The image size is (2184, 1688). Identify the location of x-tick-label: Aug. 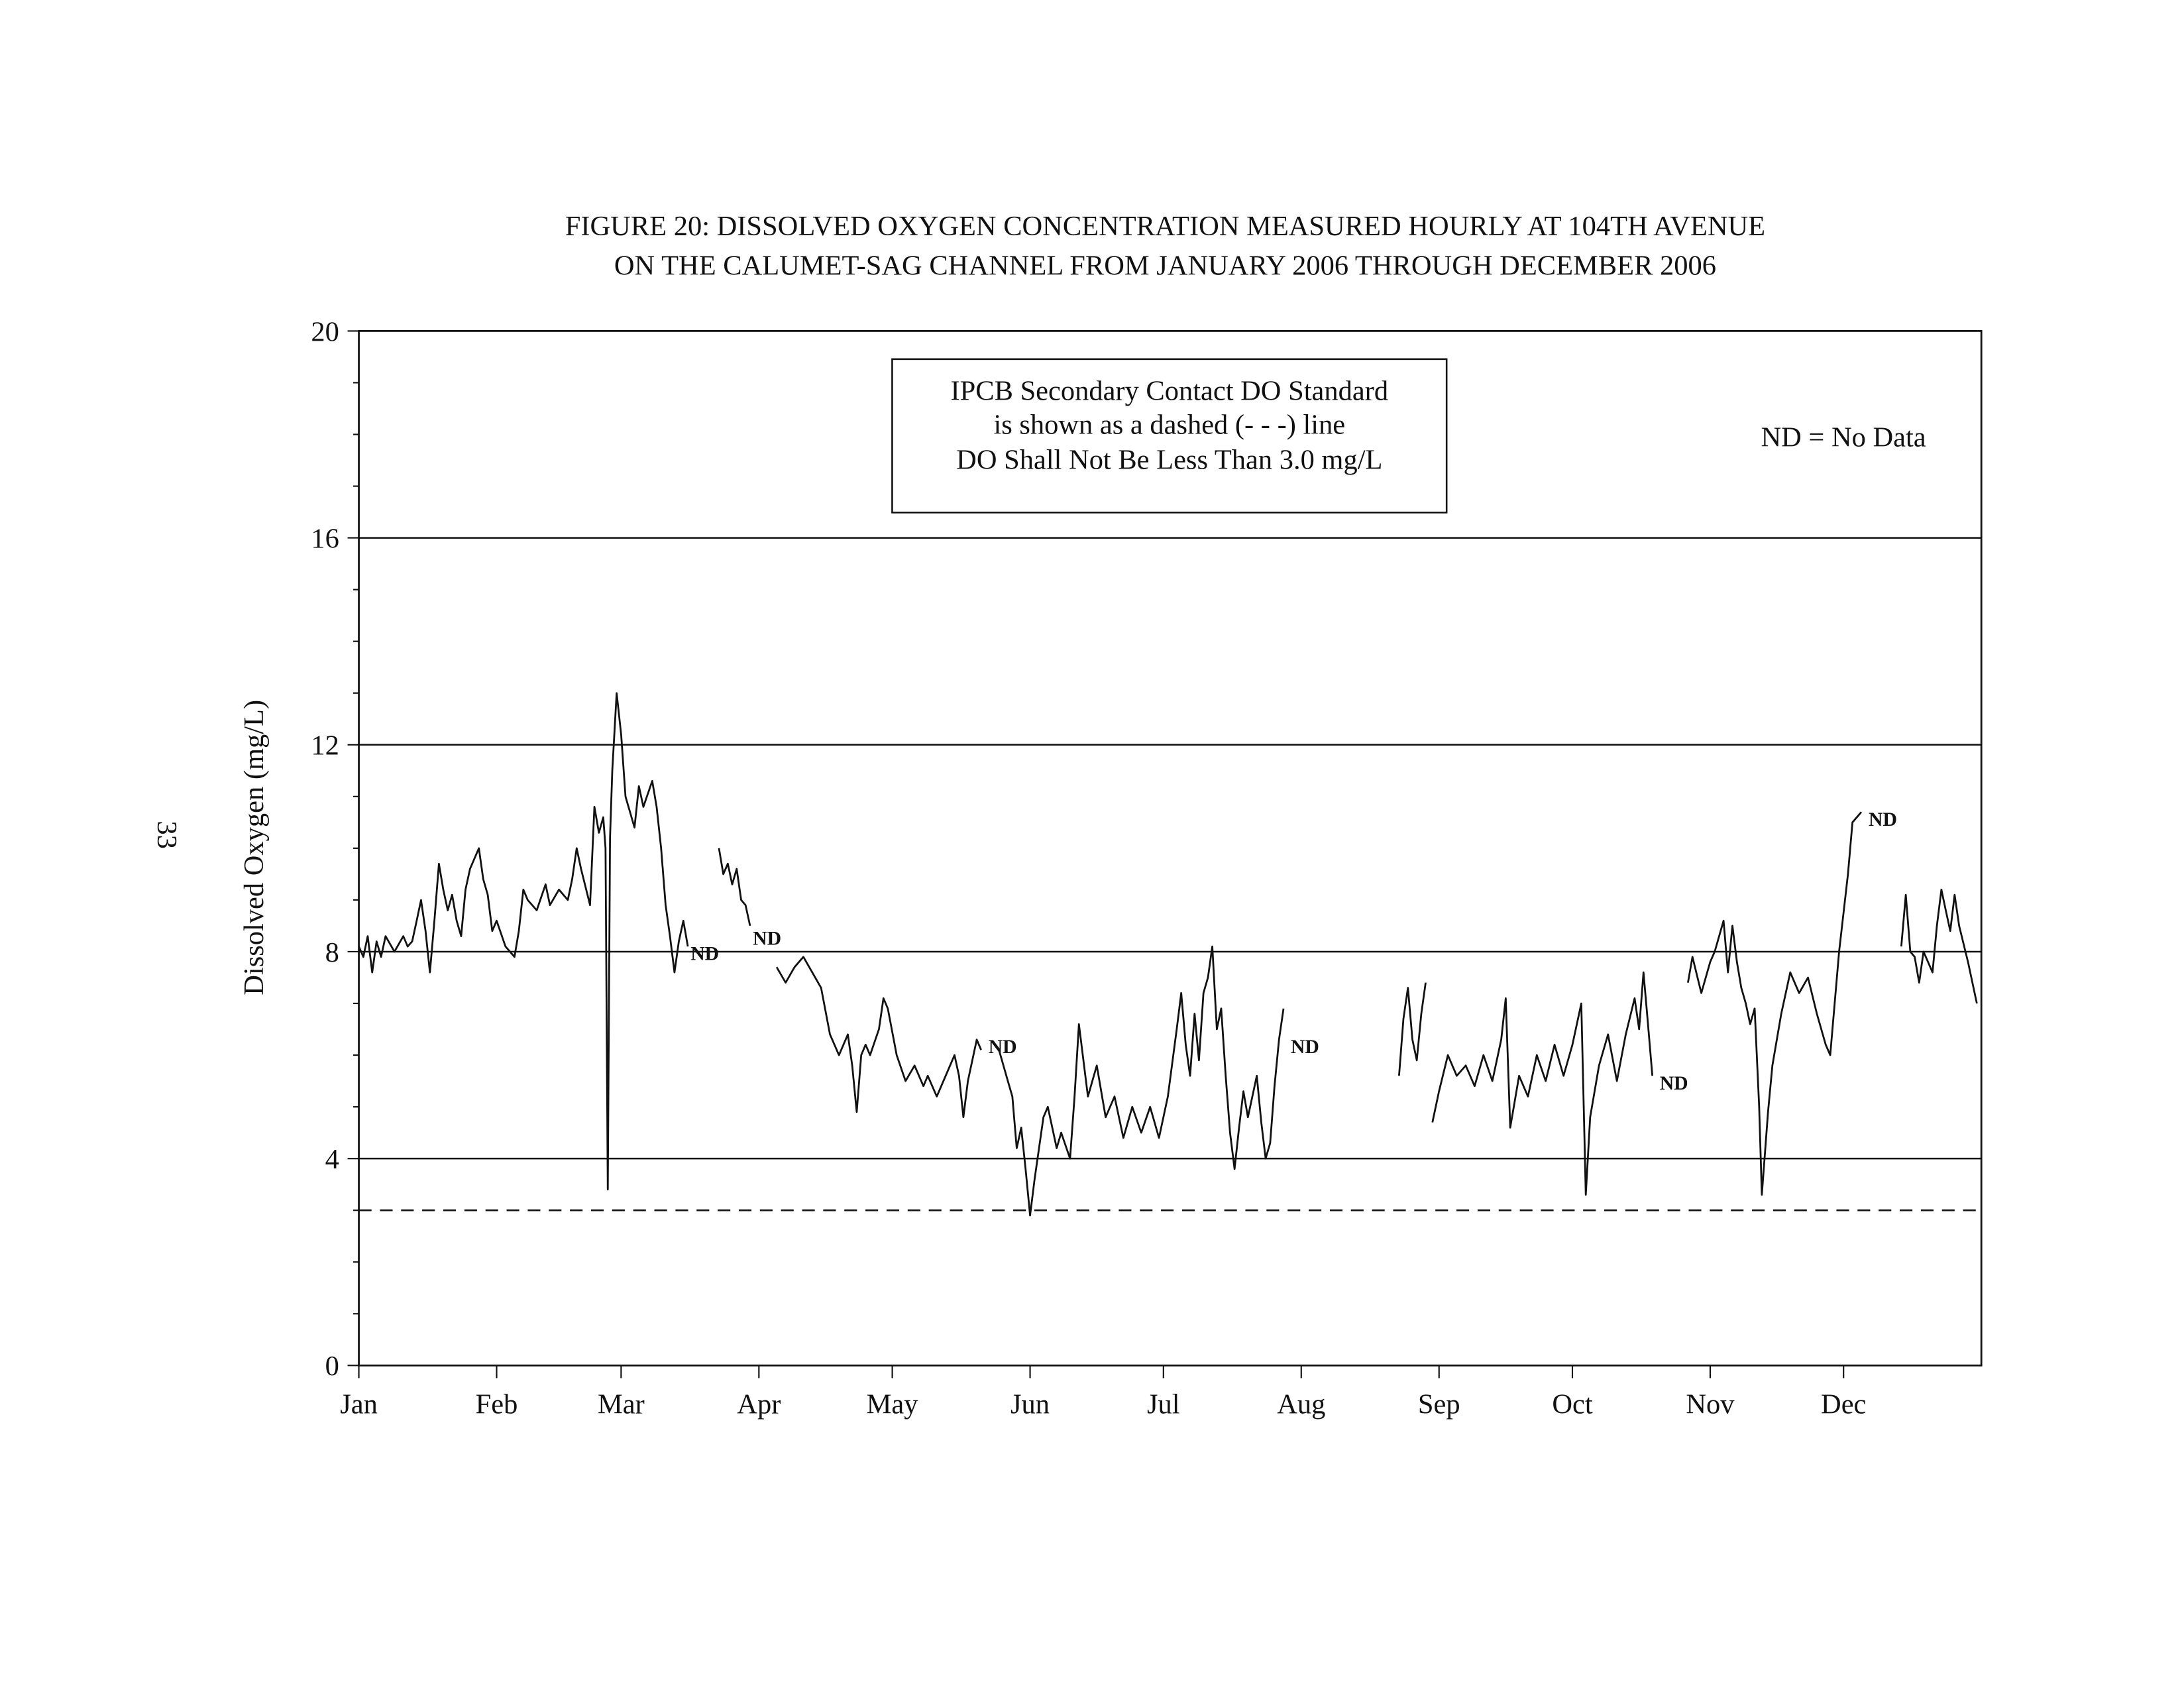
(1301, 1404).